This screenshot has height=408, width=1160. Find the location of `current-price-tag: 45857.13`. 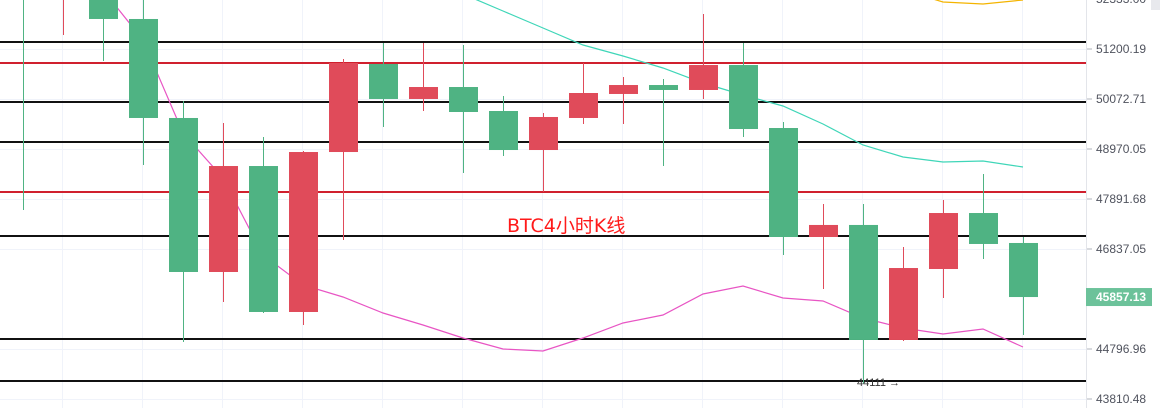

current-price-tag: 45857.13 is located at coordinates (1119, 297).